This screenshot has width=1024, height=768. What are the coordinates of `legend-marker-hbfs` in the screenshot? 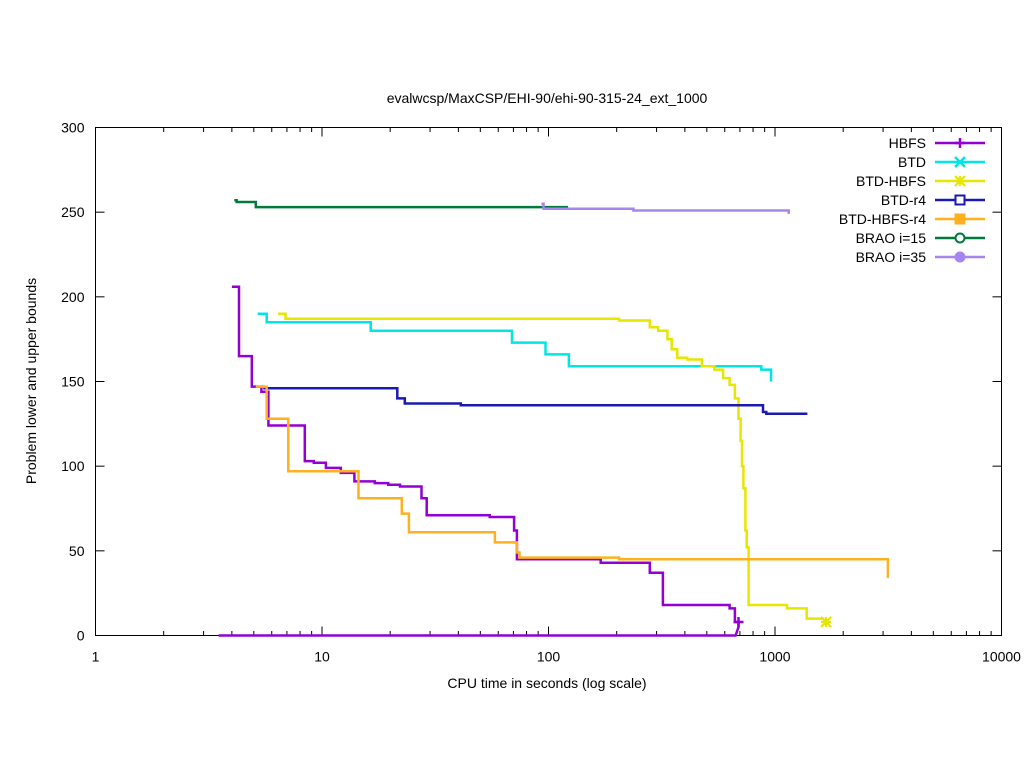 It's located at (960, 143).